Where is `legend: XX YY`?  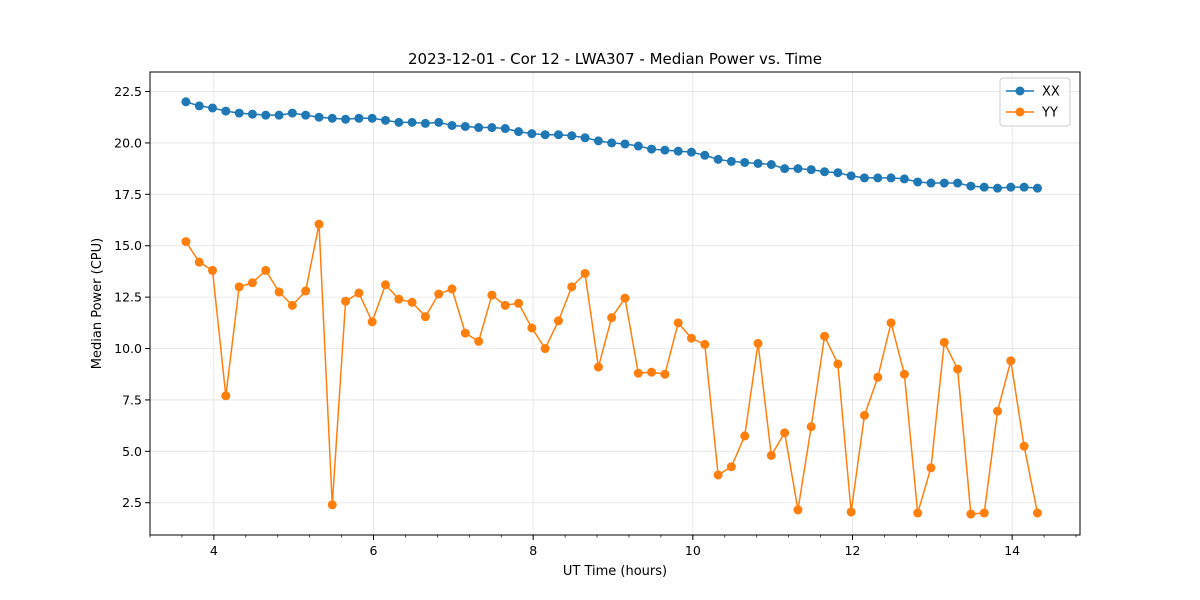 legend: XX YY is located at coordinates (1035, 102).